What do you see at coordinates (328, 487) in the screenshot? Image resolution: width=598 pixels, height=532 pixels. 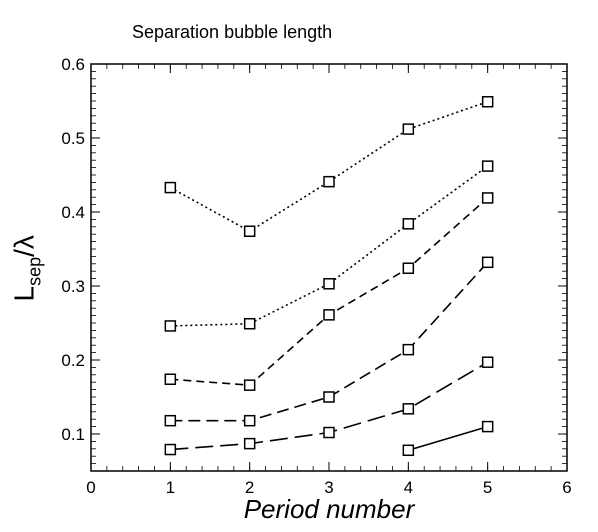 I see `x-tick-label: 3` at bounding box center [328, 487].